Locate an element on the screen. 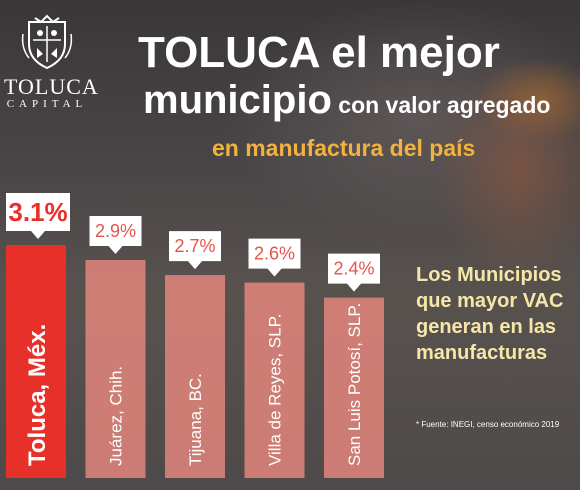 This screenshot has width=580, height=490. value-label: 2.7% is located at coordinates (194, 246).